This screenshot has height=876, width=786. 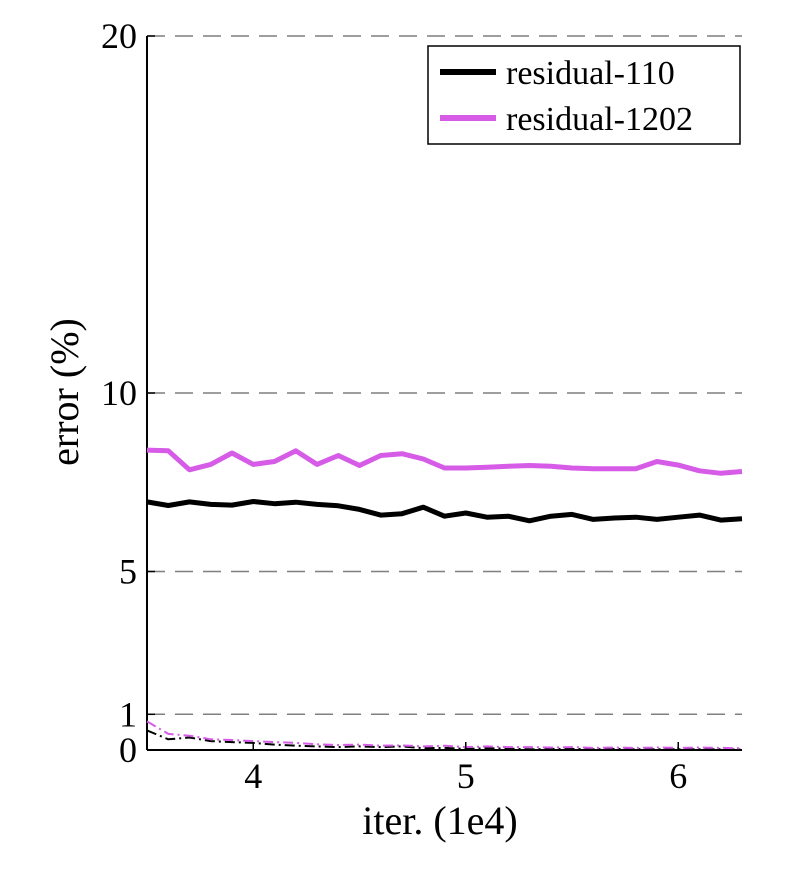 I want to click on y-tick-label: 0, so click(x=128, y=750).